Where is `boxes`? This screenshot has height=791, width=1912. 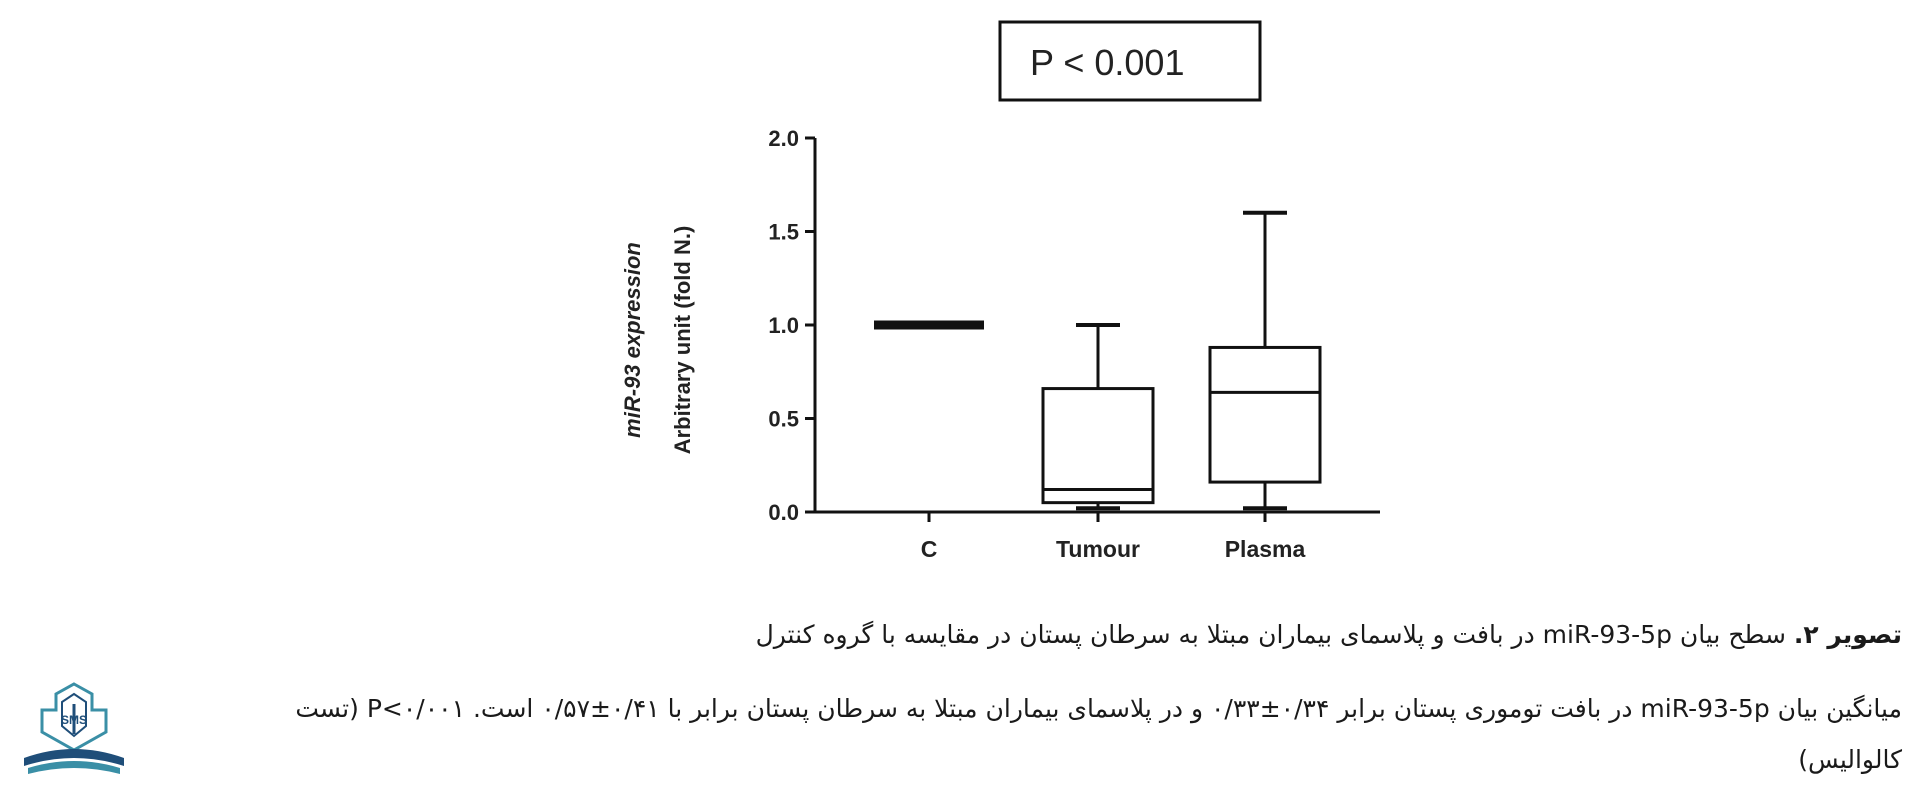
boxes is located at coordinates (1098, 360).